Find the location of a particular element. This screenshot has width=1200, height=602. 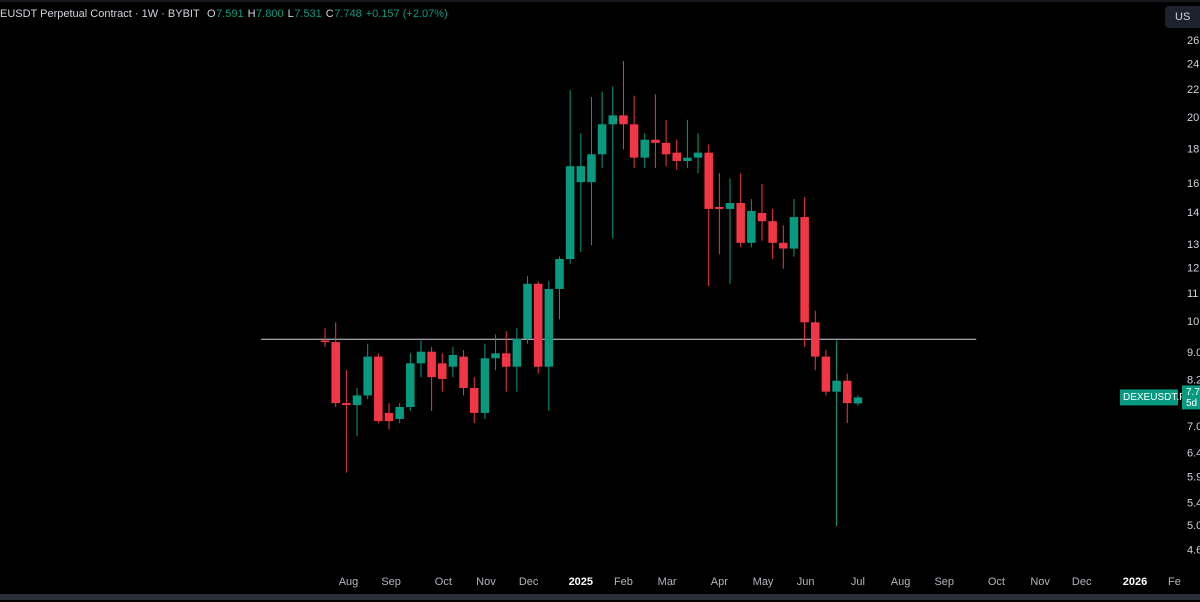

x-tick-label: Jul is located at coordinates (858, 582).